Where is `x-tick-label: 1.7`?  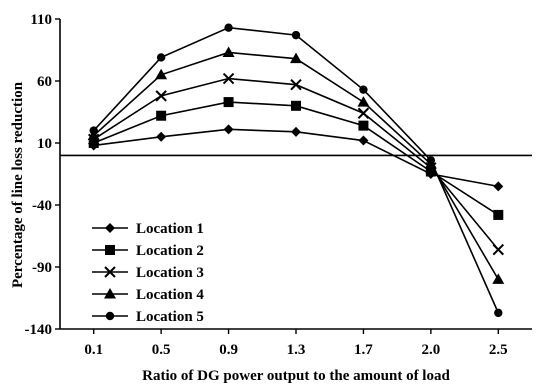
x-tick-label: 1.7 is located at coordinates (363, 350).